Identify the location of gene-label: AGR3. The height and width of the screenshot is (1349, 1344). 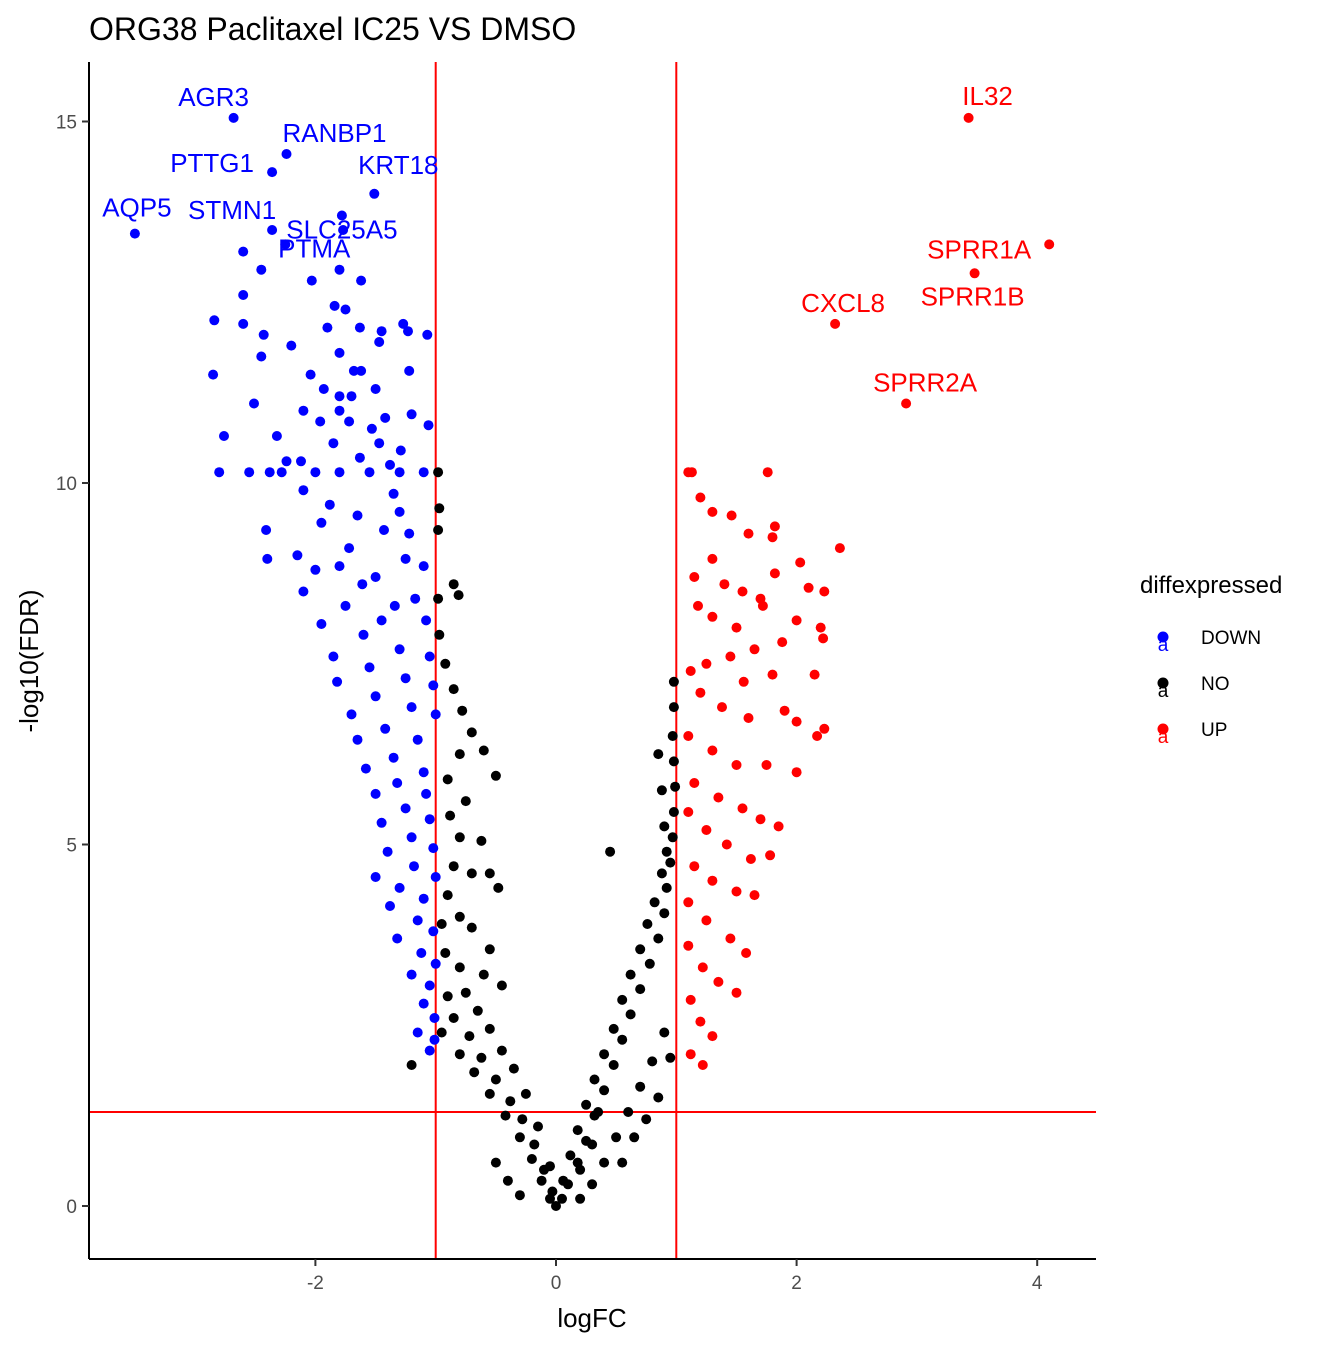
(213, 97).